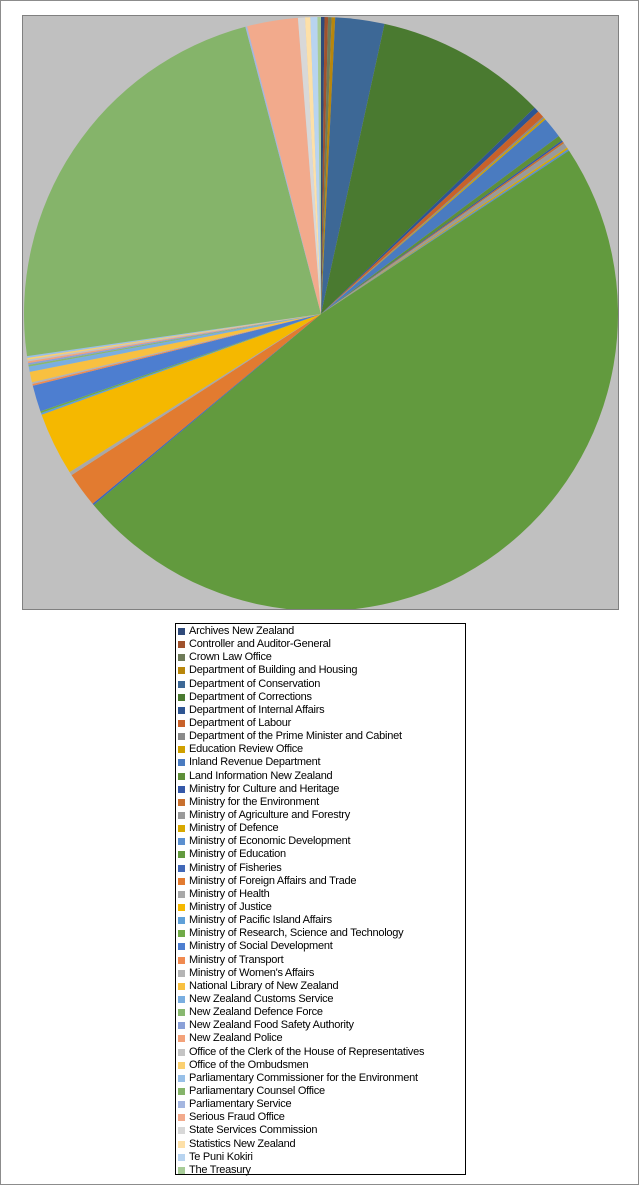 The height and width of the screenshot is (1185, 639). I want to click on legend-label: Ministry of Pacific Island Affairs, so click(260, 920).